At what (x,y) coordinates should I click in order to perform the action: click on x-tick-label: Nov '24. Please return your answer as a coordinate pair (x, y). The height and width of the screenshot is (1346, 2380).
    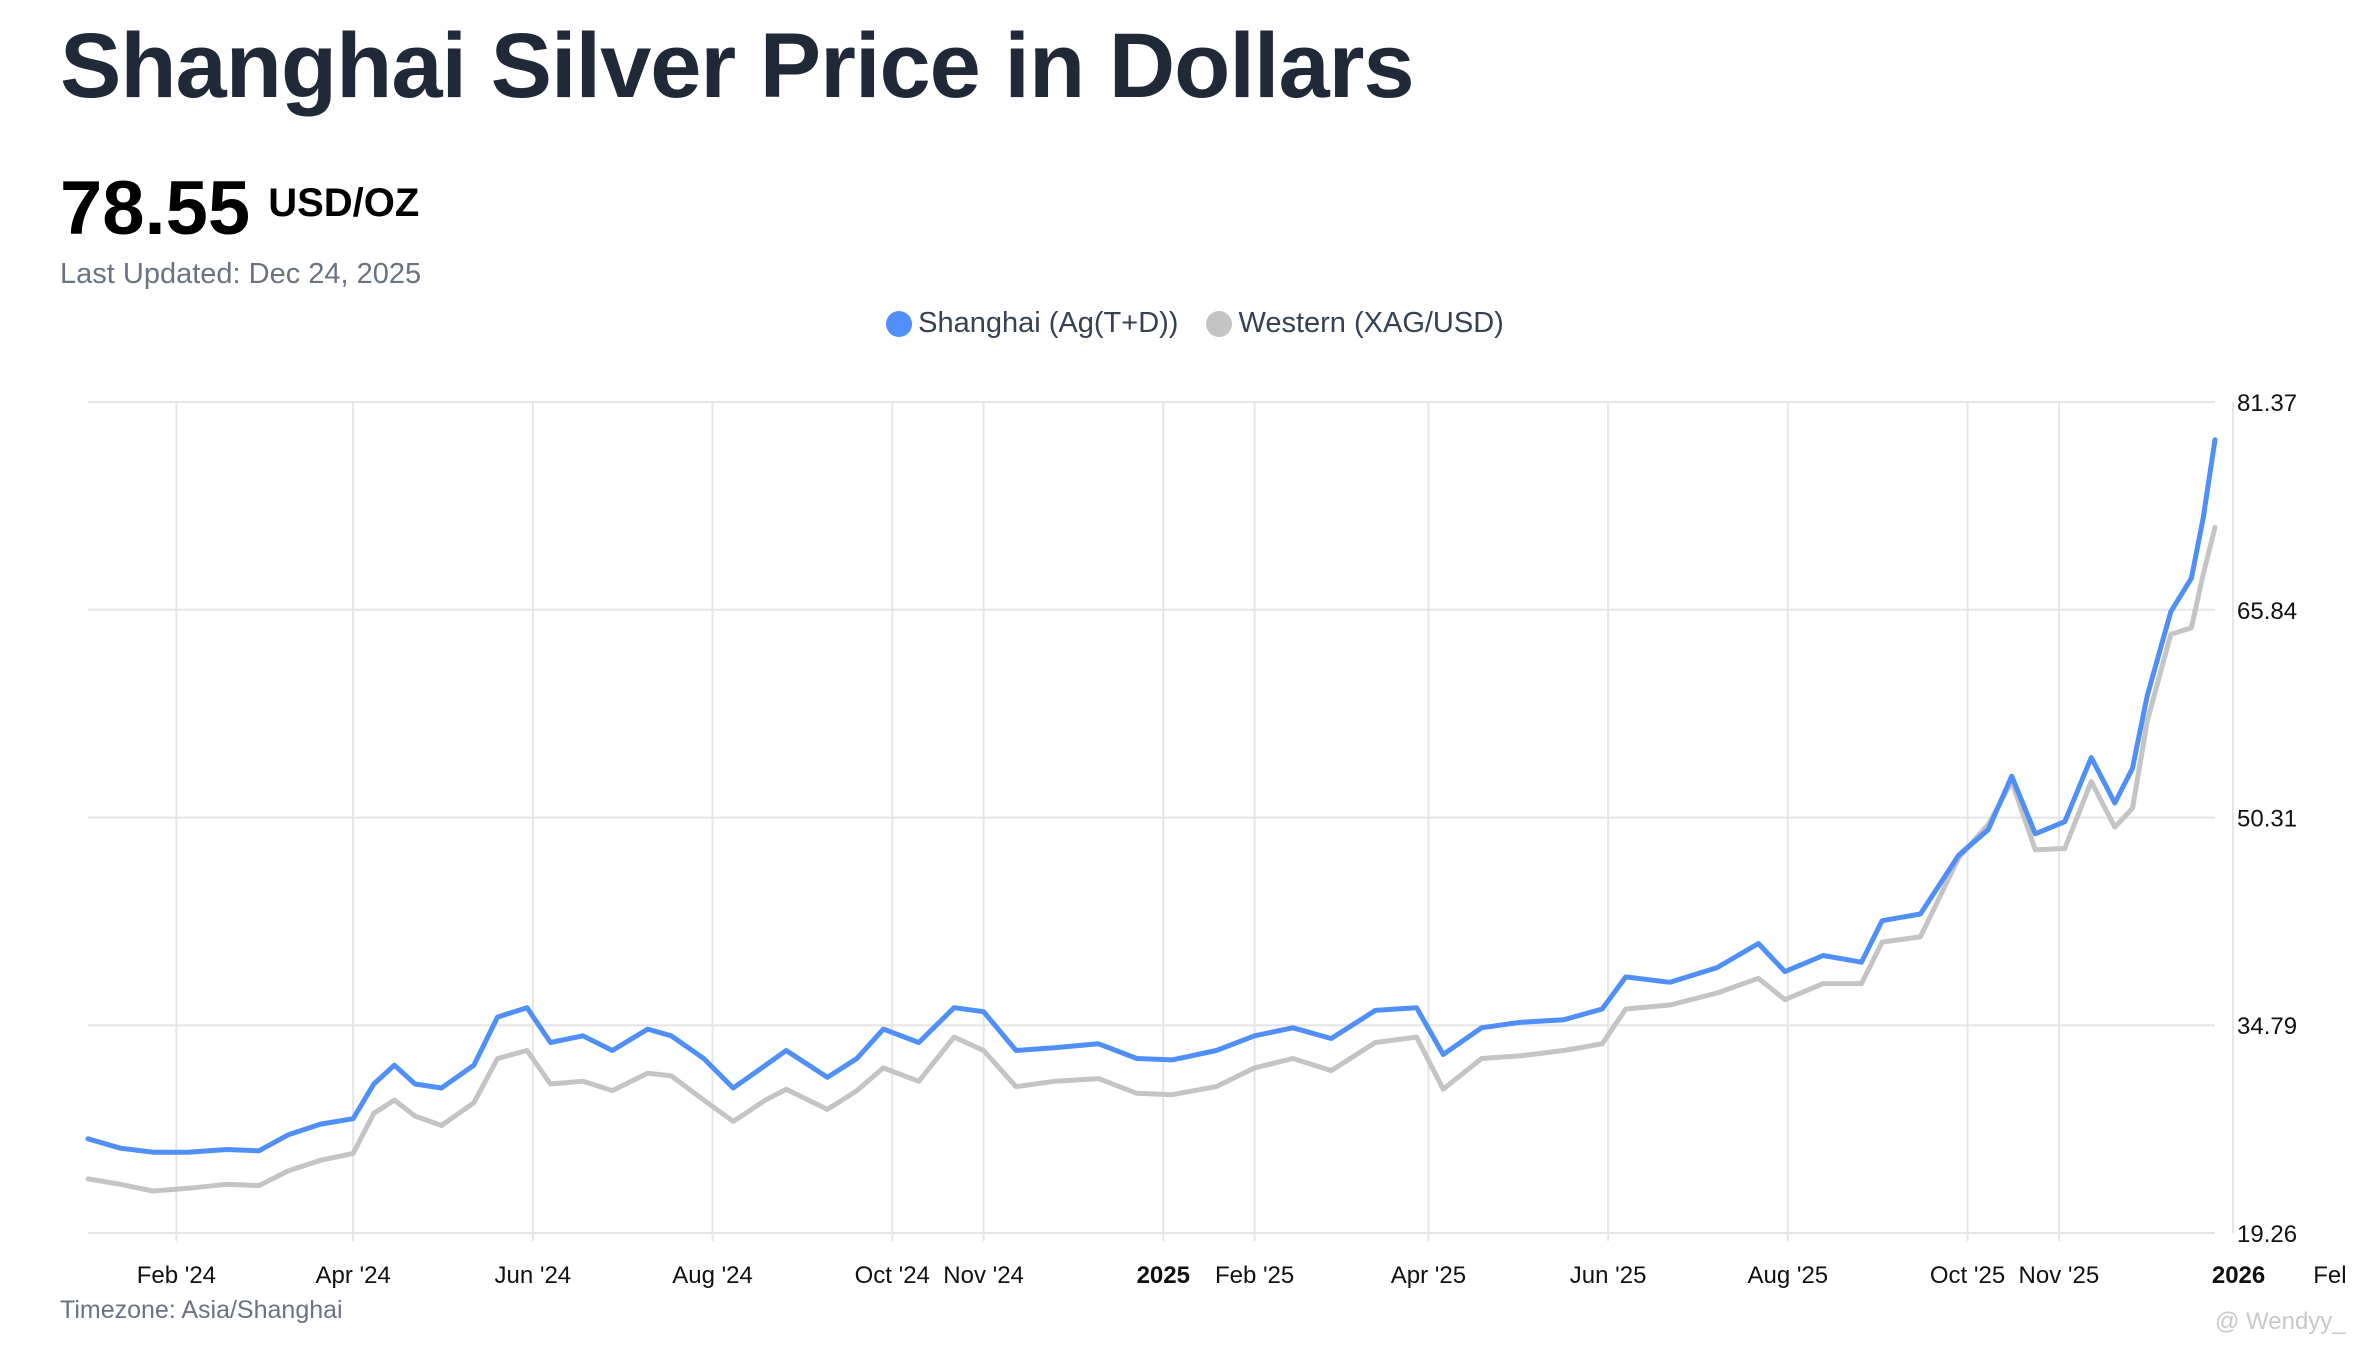
    Looking at the image, I should click on (983, 1275).